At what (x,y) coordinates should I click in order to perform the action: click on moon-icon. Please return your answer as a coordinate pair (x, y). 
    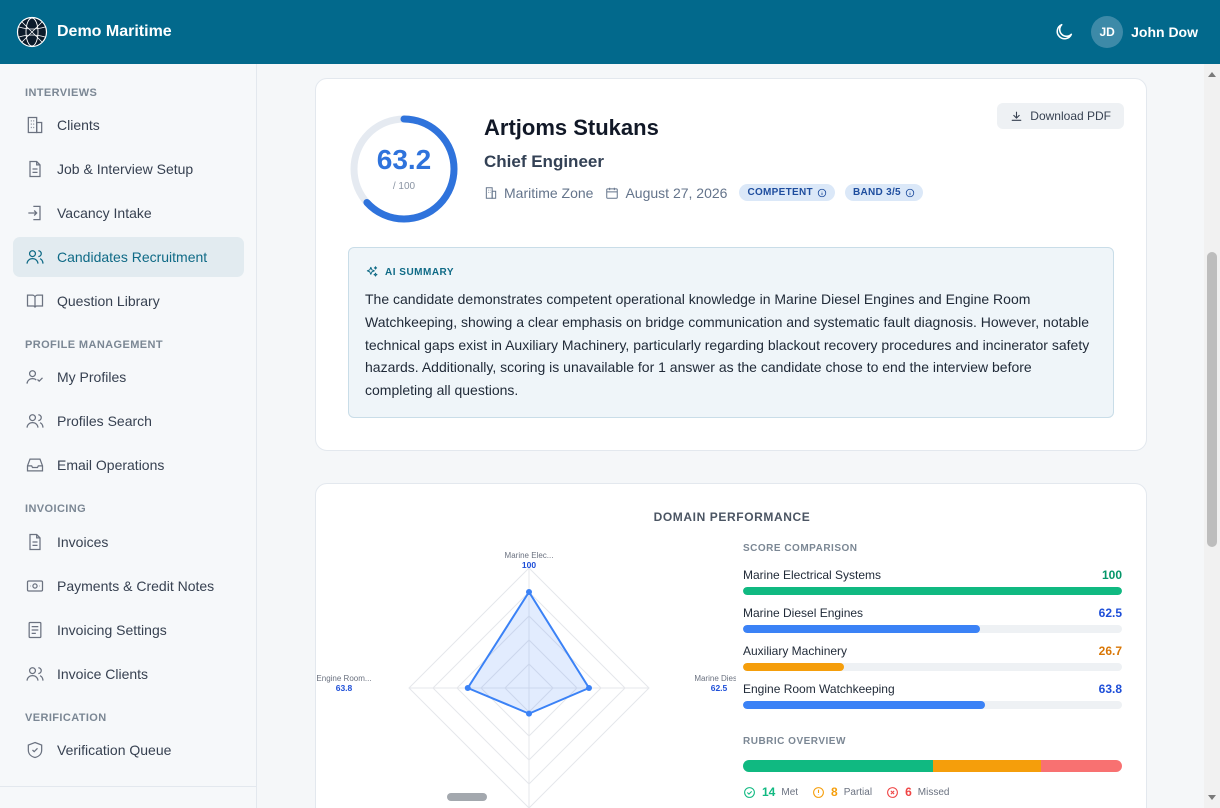
    Looking at the image, I should click on (1064, 32).